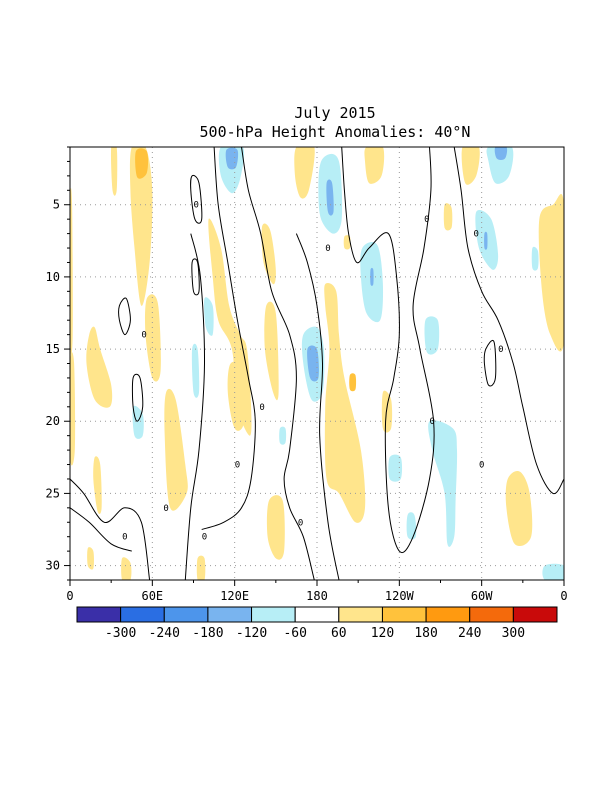  I want to click on contour-label-9: 0, so click(432, 422).